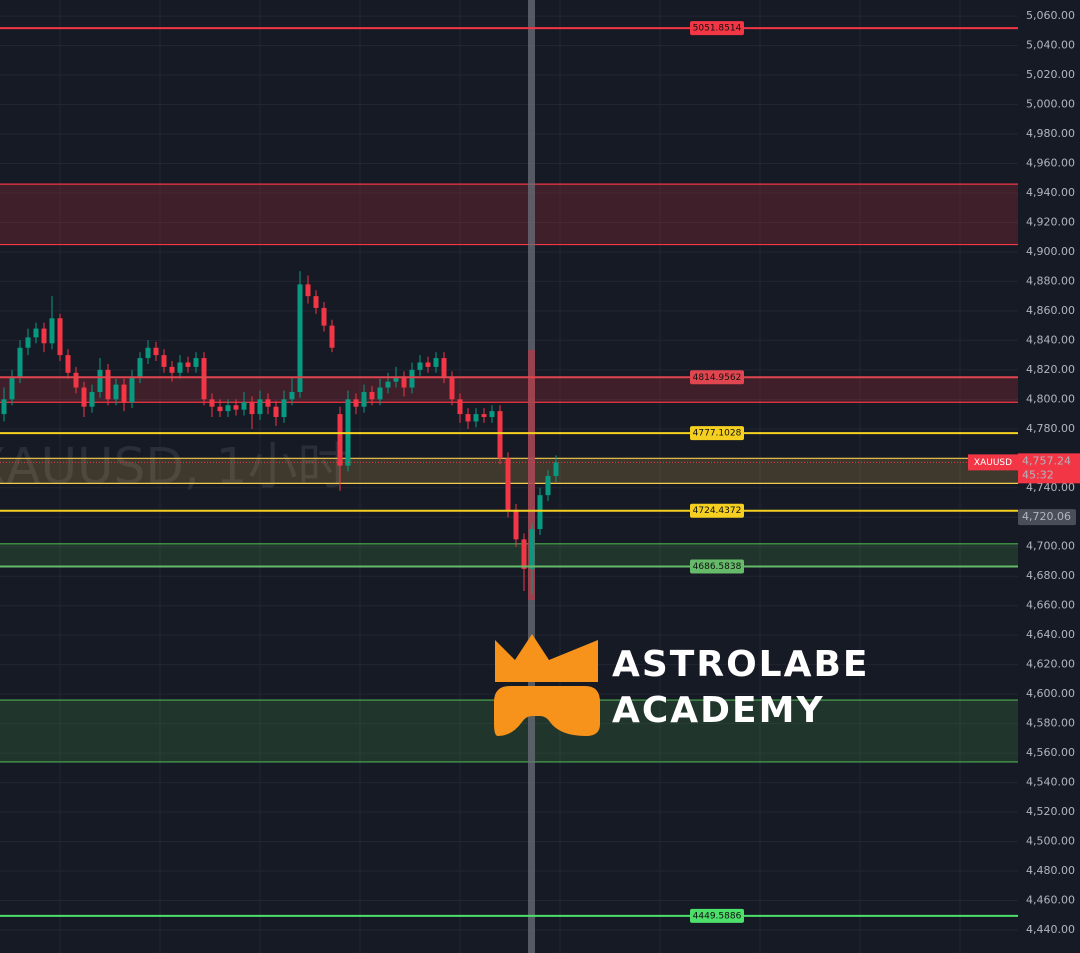 Image resolution: width=1080 pixels, height=953 pixels. I want to click on level-label: 4724.4372, so click(717, 511).